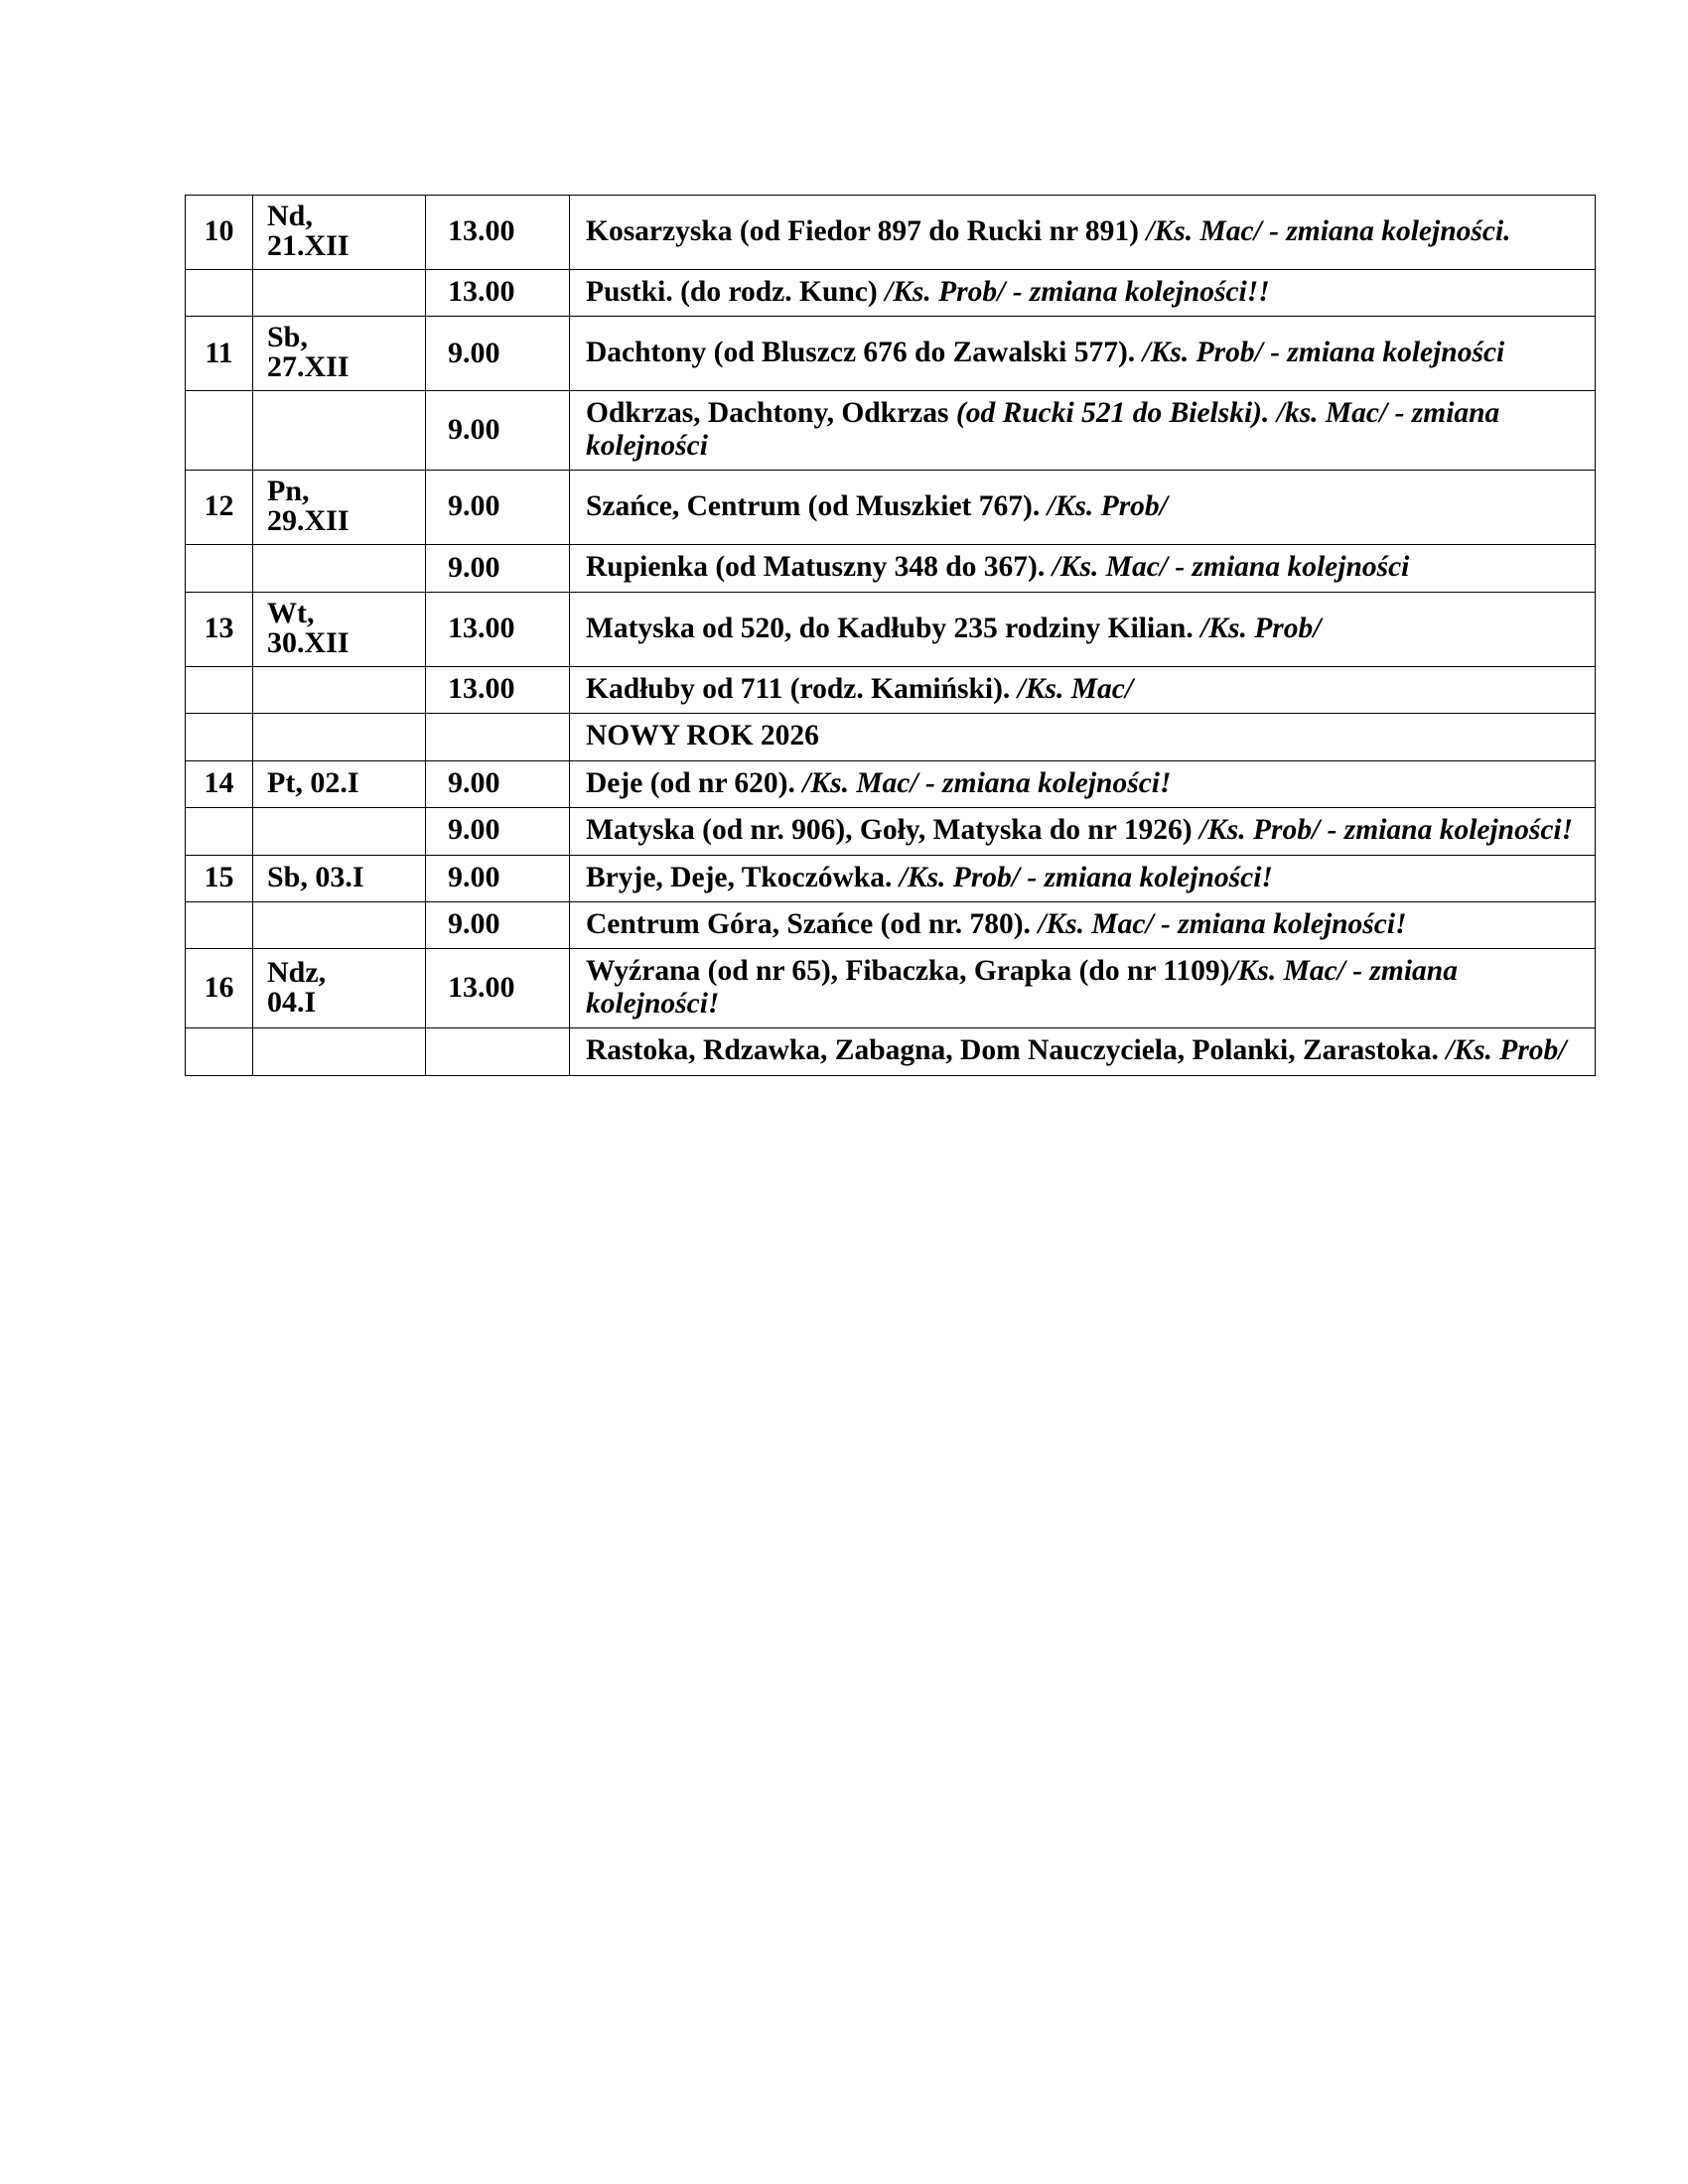  What do you see at coordinates (817, 506) in the screenshot?
I see `description-main: Szańce, Centrum (od Muszkiet 767).` at bounding box center [817, 506].